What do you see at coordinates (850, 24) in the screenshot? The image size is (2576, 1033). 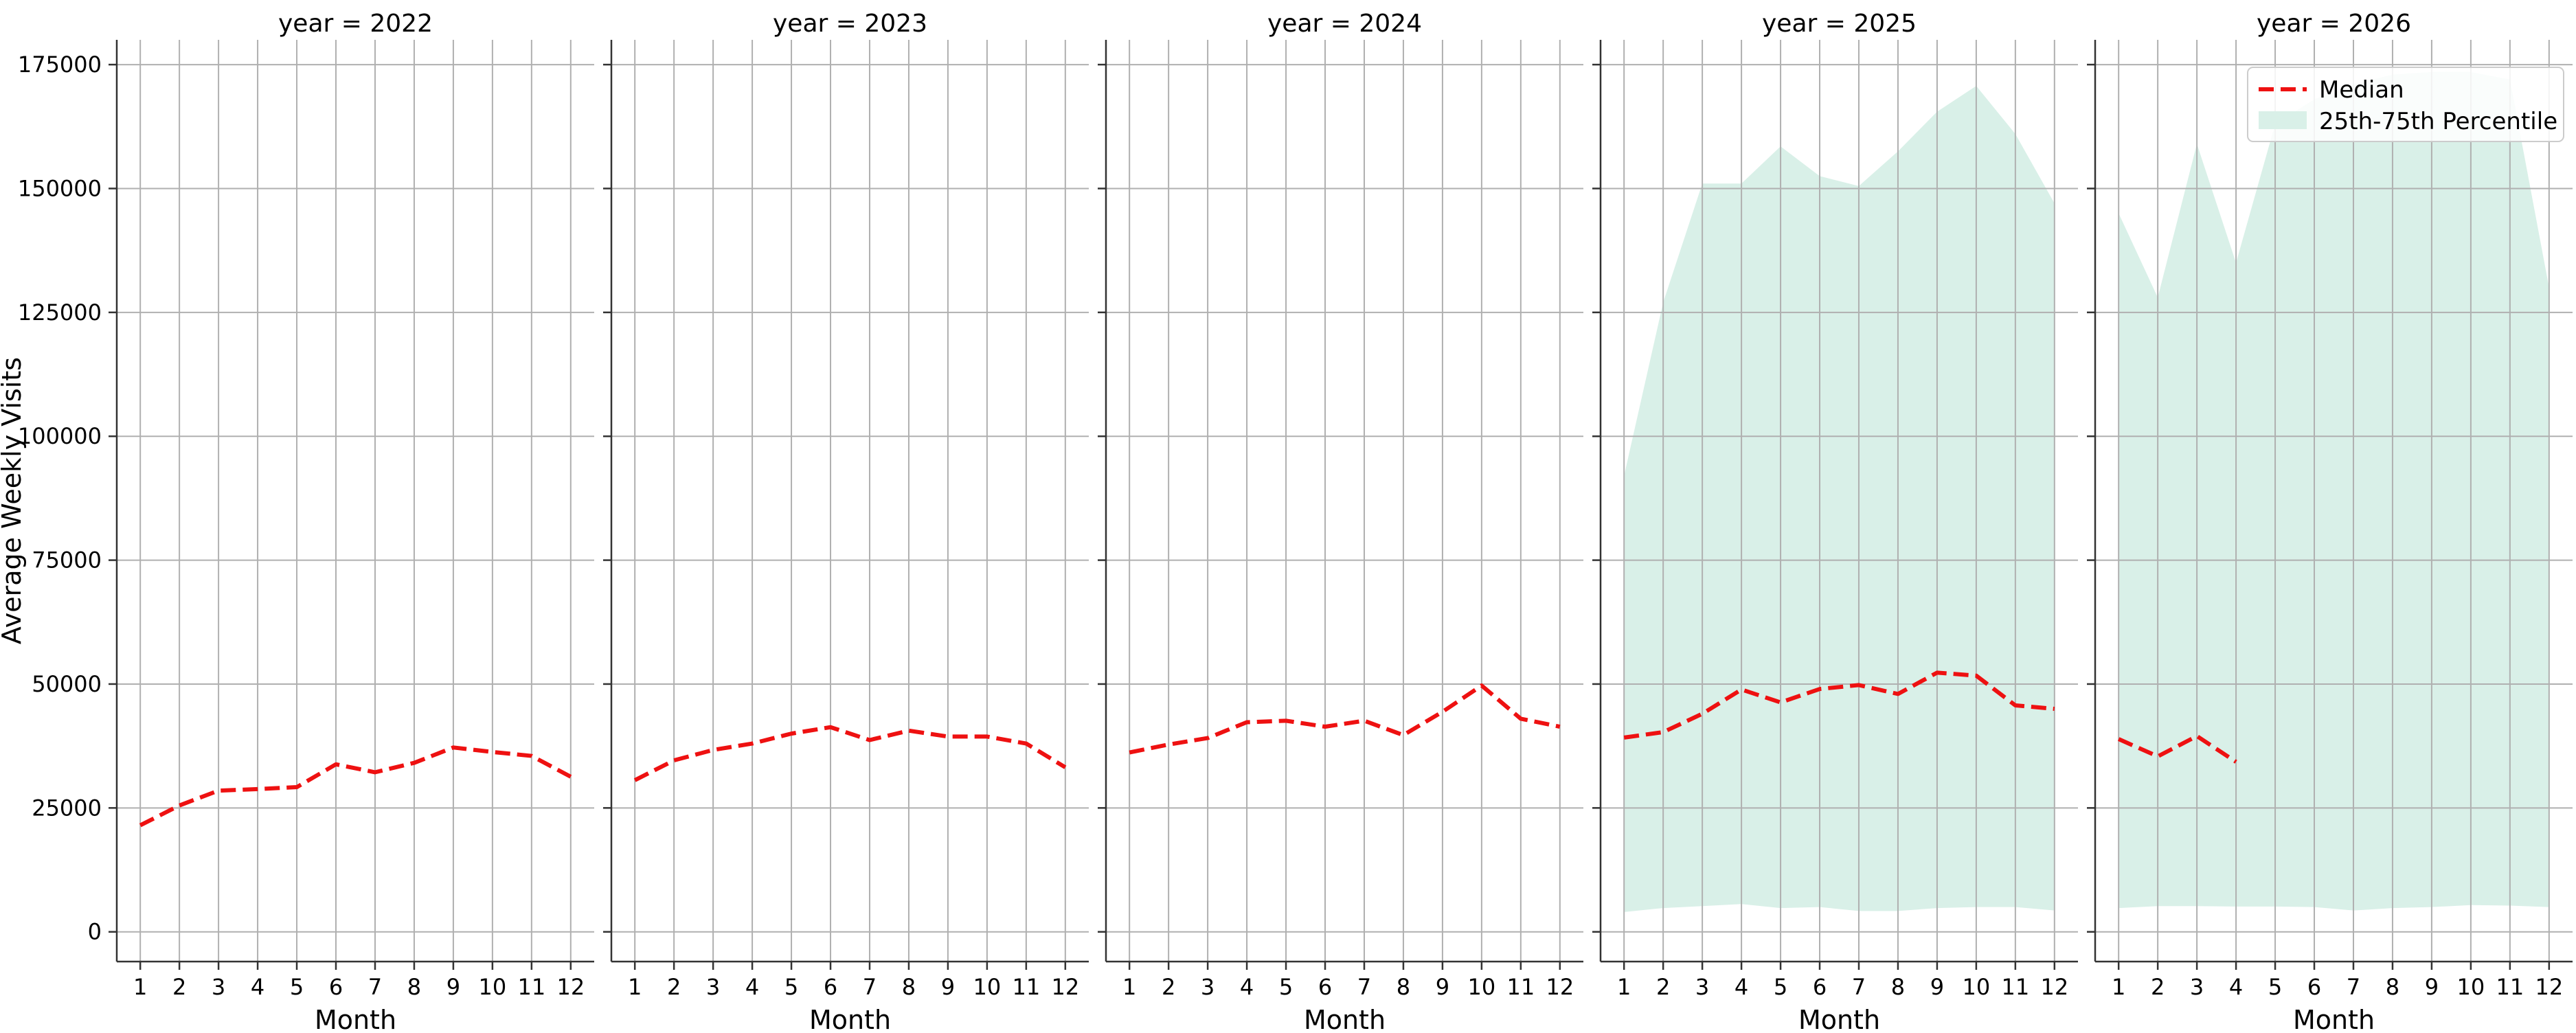 I see `panel-title: year = 2023` at bounding box center [850, 24].